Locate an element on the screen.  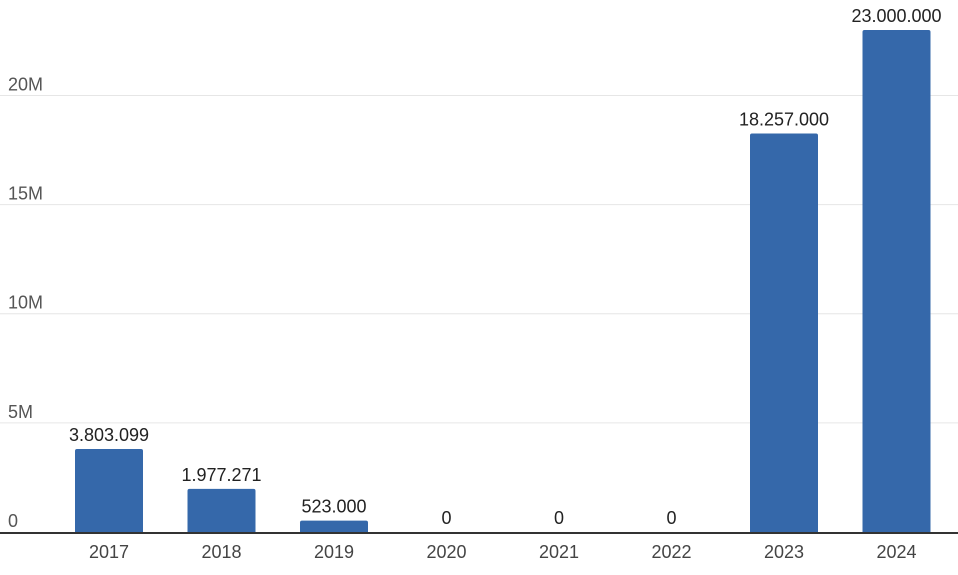
x-tick-label: 2022 is located at coordinates (671, 552).